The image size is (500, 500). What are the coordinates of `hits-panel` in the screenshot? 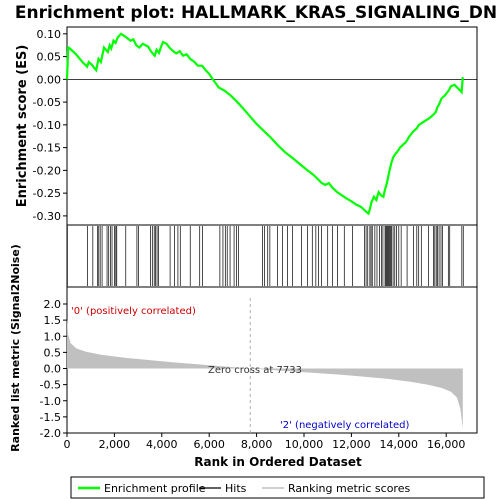 It's located at (272, 256).